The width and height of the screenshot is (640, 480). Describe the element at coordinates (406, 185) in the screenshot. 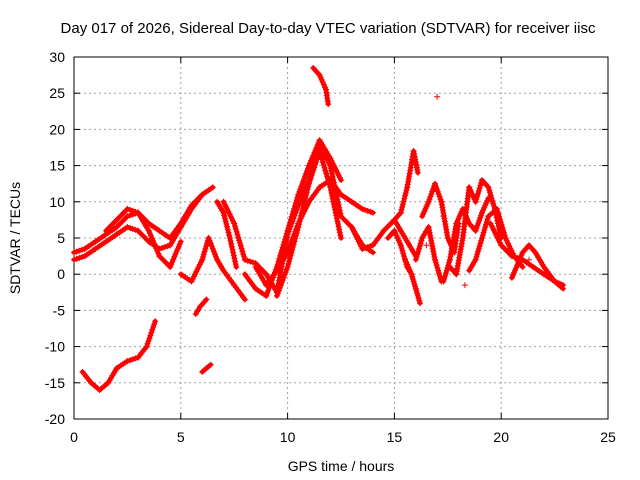

I see `series-track-o` at that location.